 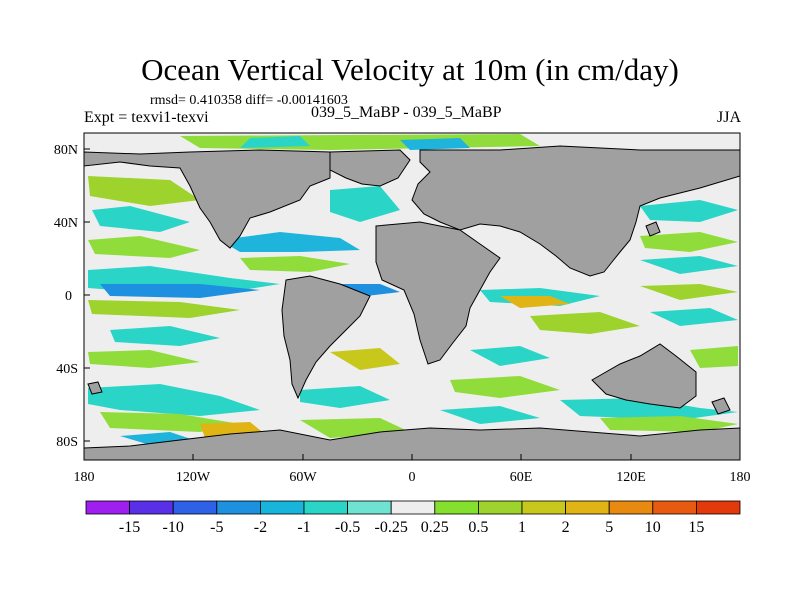 What do you see at coordinates (68, 296) in the screenshot?
I see `lat-tick-label: 0` at bounding box center [68, 296].